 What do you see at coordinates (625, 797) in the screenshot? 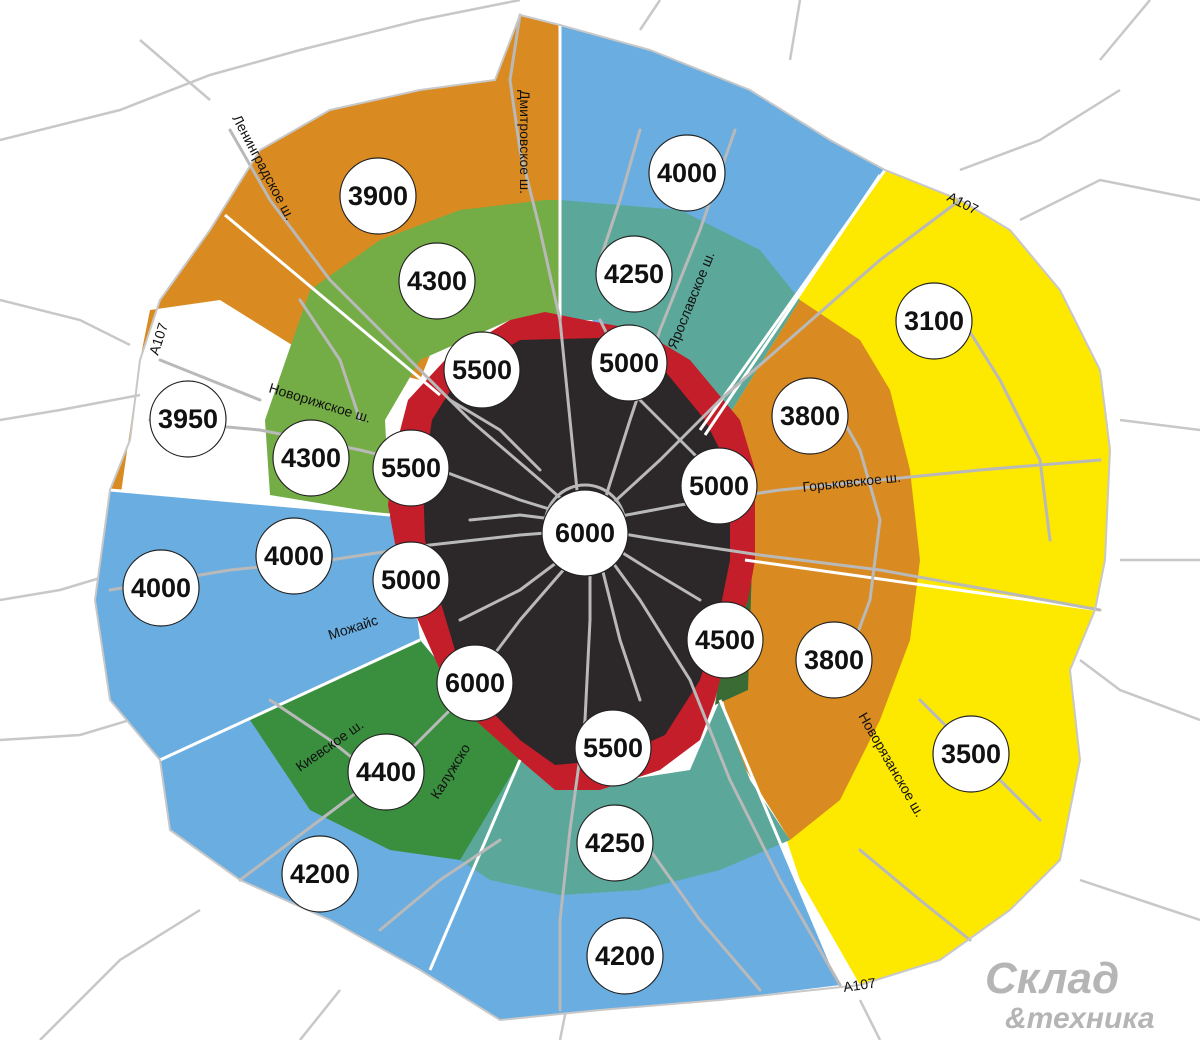
I see `zone-mid-south-teal` at bounding box center [625, 797].